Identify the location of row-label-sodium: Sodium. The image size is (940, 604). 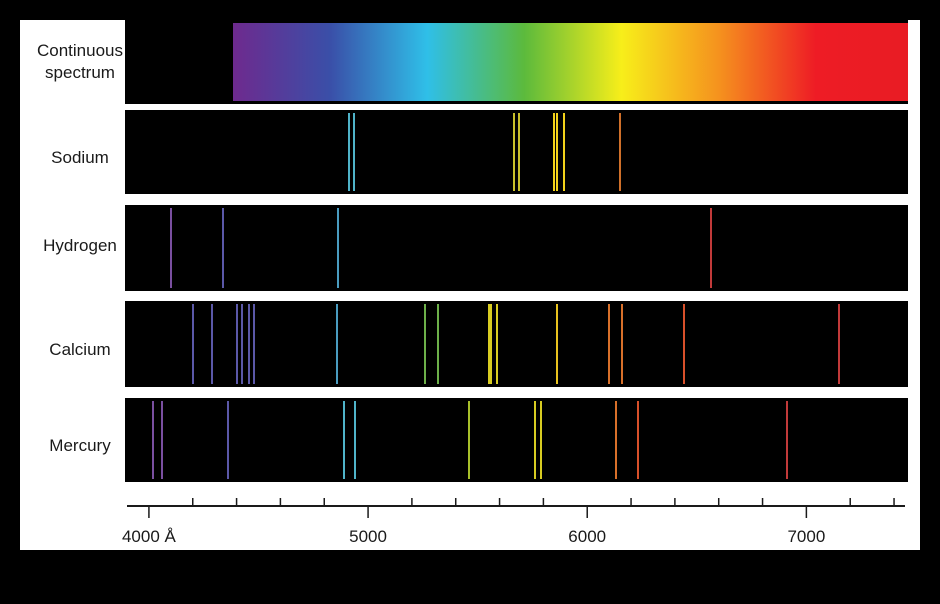
(80, 157).